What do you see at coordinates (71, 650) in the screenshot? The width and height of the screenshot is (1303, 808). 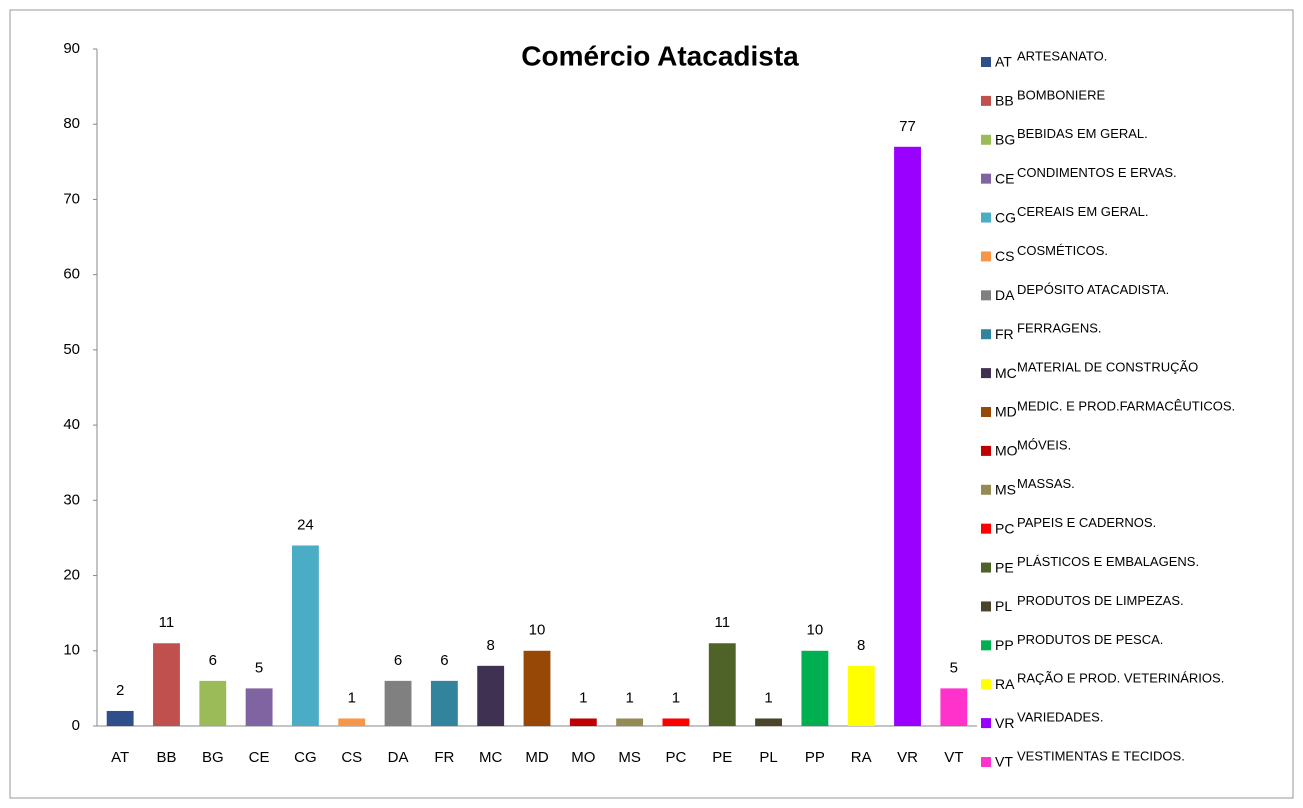 I see `y-tick-label: 10` at bounding box center [71, 650].